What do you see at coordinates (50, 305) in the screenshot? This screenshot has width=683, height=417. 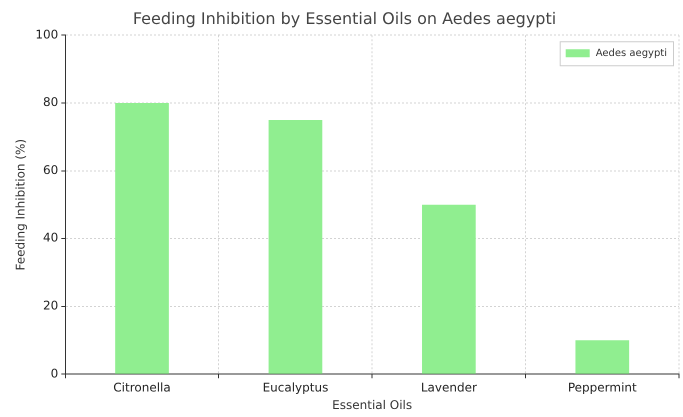 I see `y-tick-label: 20` at bounding box center [50, 305].